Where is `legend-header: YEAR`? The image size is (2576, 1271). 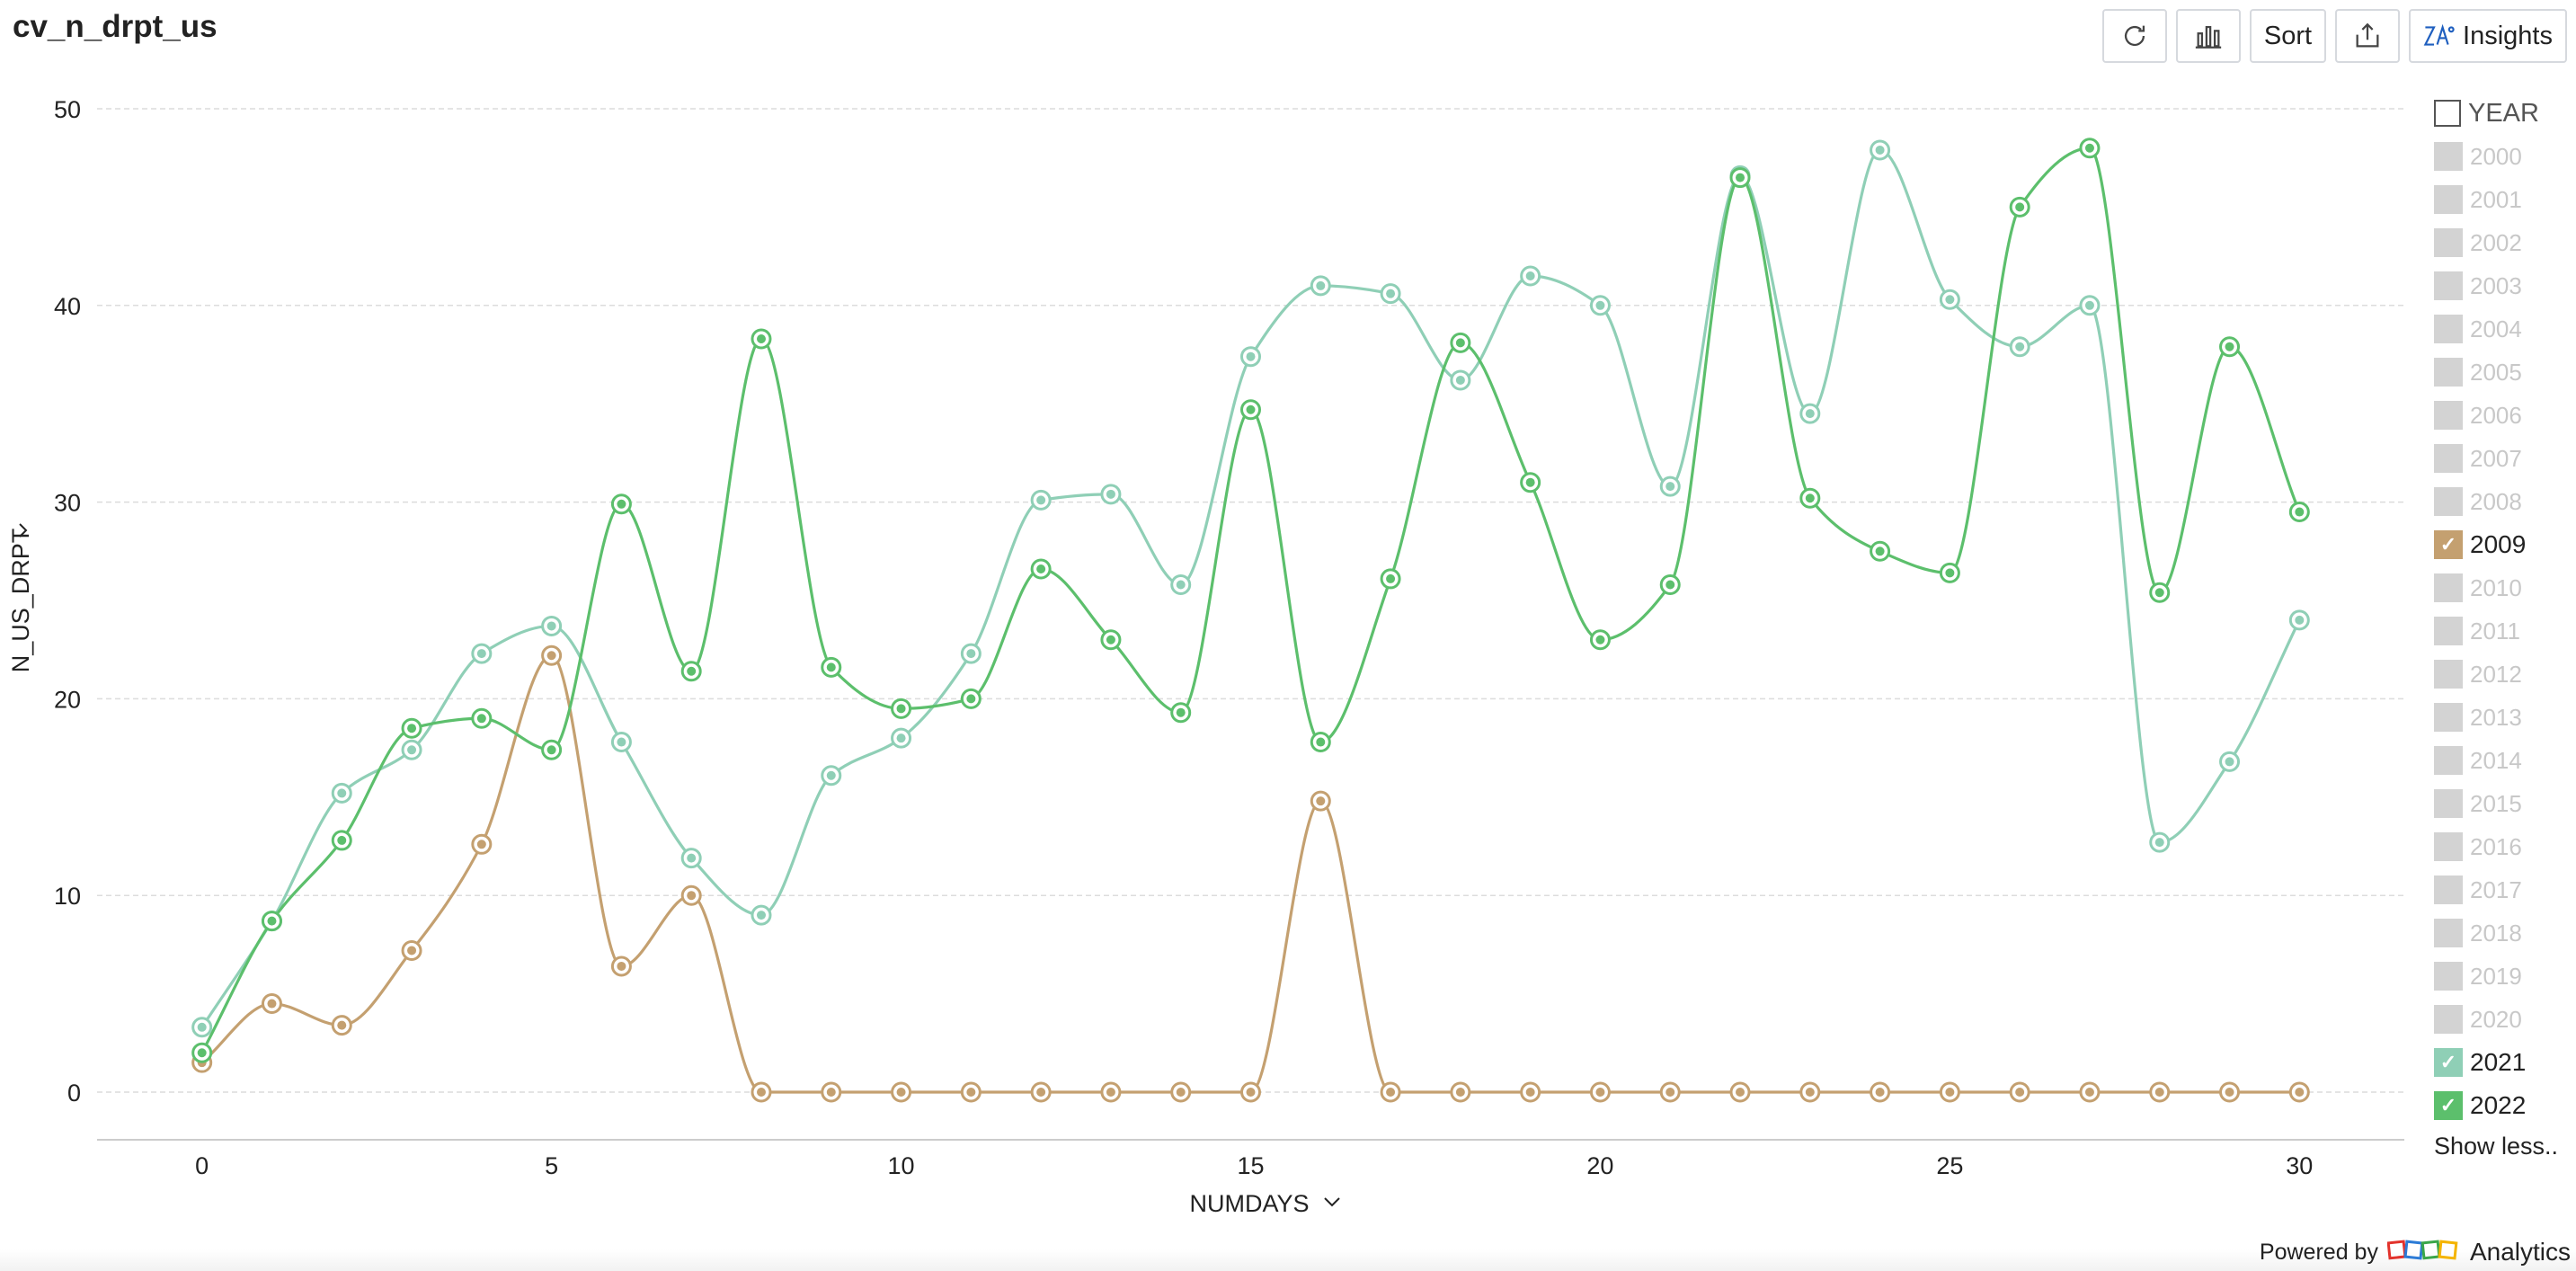
legend-header: YEAR is located at coordinates (2501, 114).